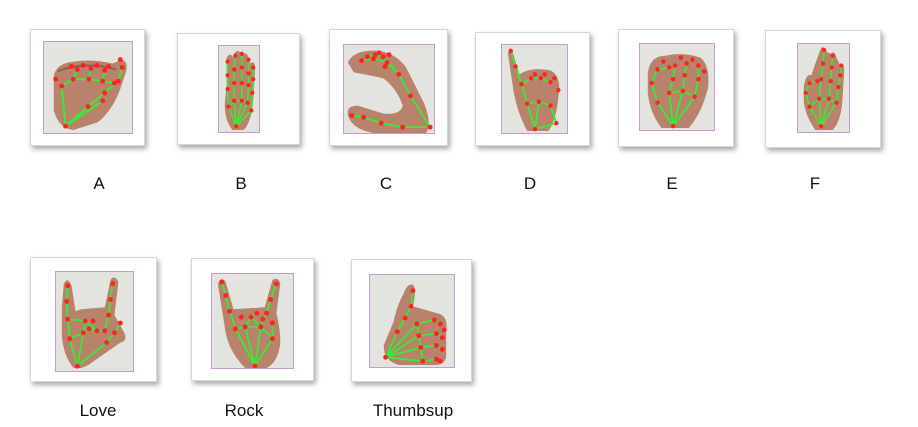 The height and width of the screenshot is (427, 918). Describe the element at coordinates (413, 410) in the screenshot. I see `gesture-label-thumbsup: Thumbsup` at that location.